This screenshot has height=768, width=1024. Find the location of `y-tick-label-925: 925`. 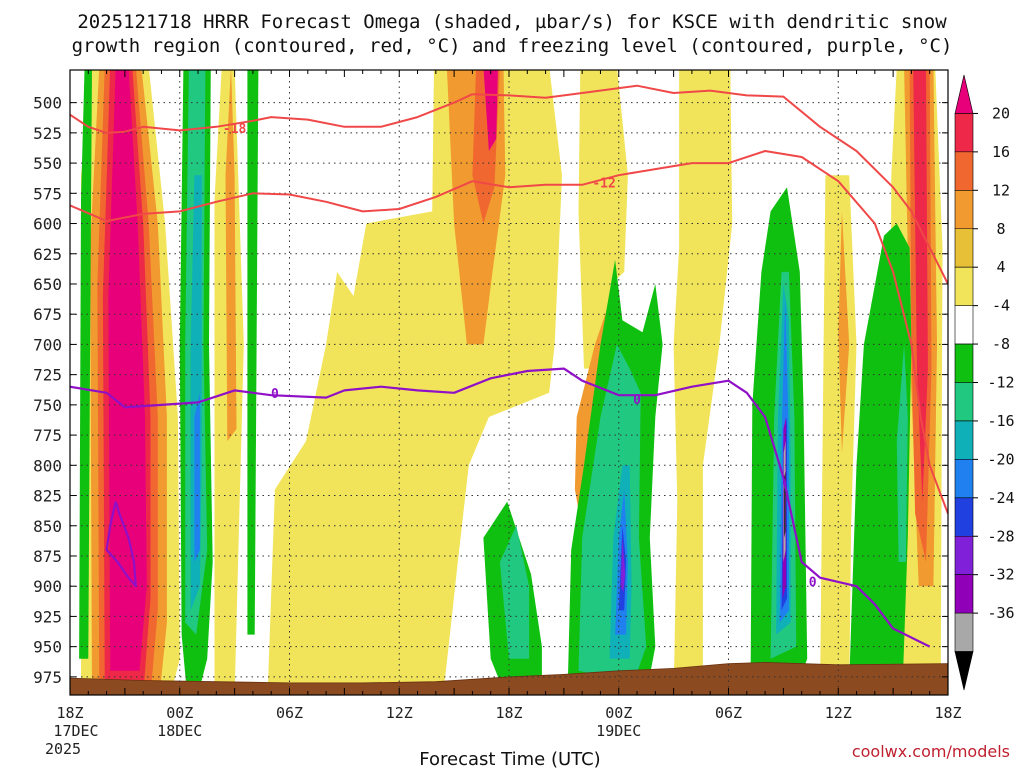

y-tick-label-925: 925 is located at coordinates (47, 616).